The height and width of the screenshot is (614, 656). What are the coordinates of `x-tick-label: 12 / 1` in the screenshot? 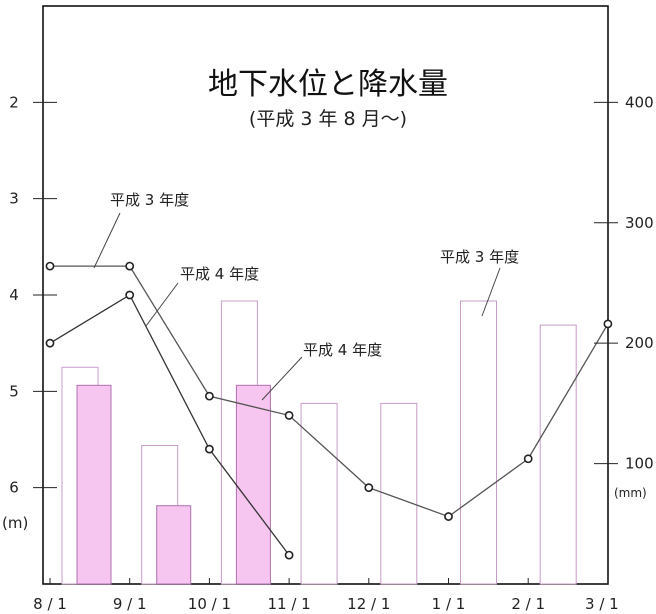 It's located at (368, 604).